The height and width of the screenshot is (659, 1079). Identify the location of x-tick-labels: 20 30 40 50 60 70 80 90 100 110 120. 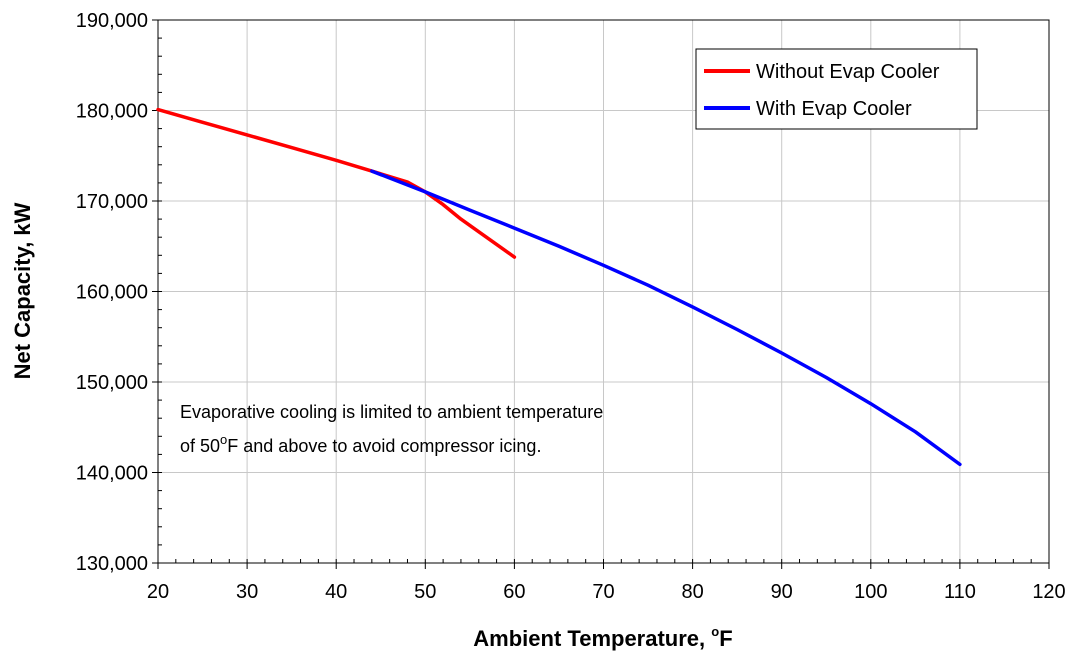
(606, 592).